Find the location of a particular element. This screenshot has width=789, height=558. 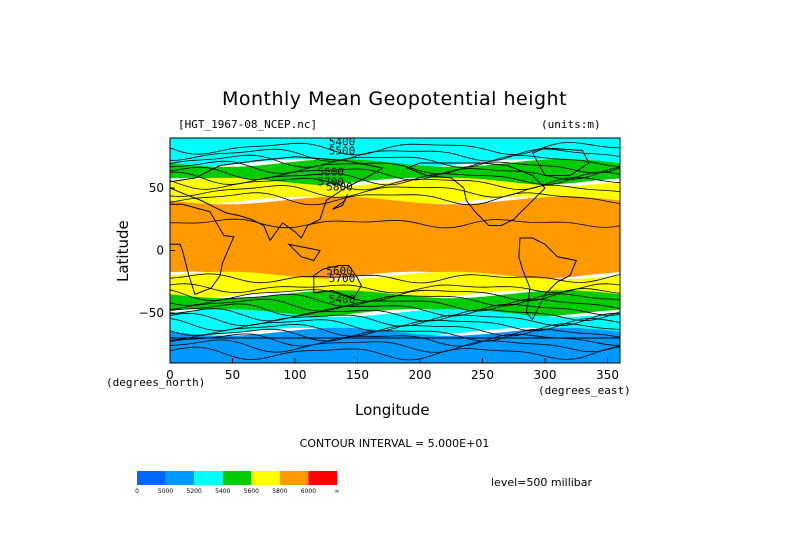

x-tick-label: 150 is located at coordinates (357, 375).